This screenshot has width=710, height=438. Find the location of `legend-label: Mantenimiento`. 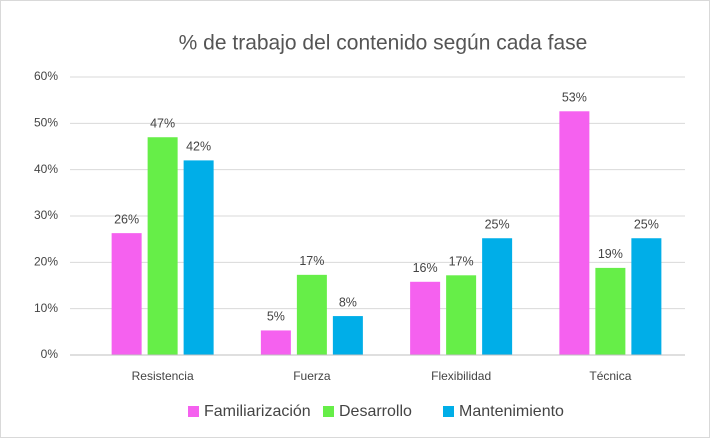

legend-label: Mantenimiento is located at coordinates (511, 411).